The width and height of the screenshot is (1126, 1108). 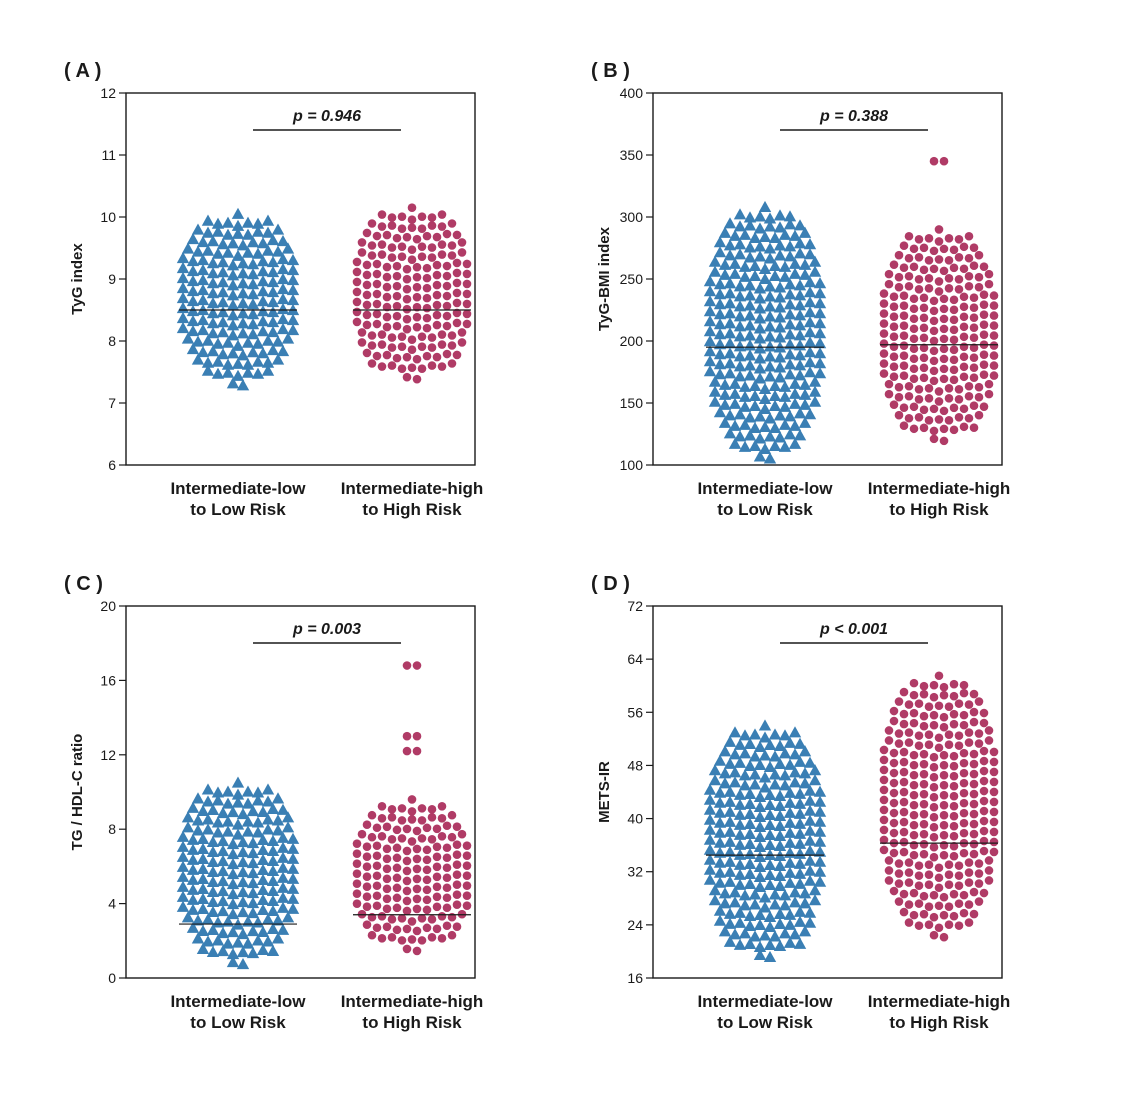 What do you see at coordinates (853, 629) in the screenshot?
I see `p-value: p < 0.001` at bounding box center [853, 629].